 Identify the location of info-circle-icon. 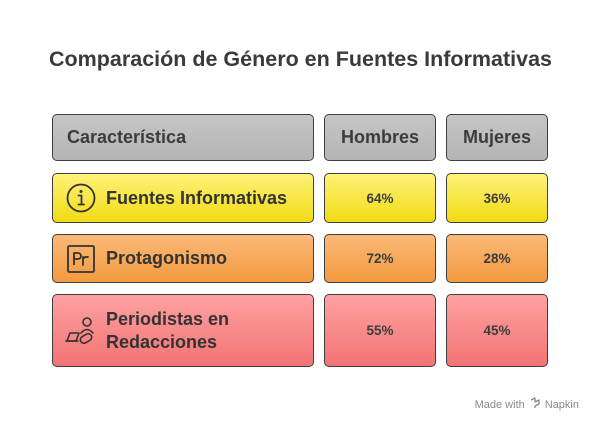
(81, 198).